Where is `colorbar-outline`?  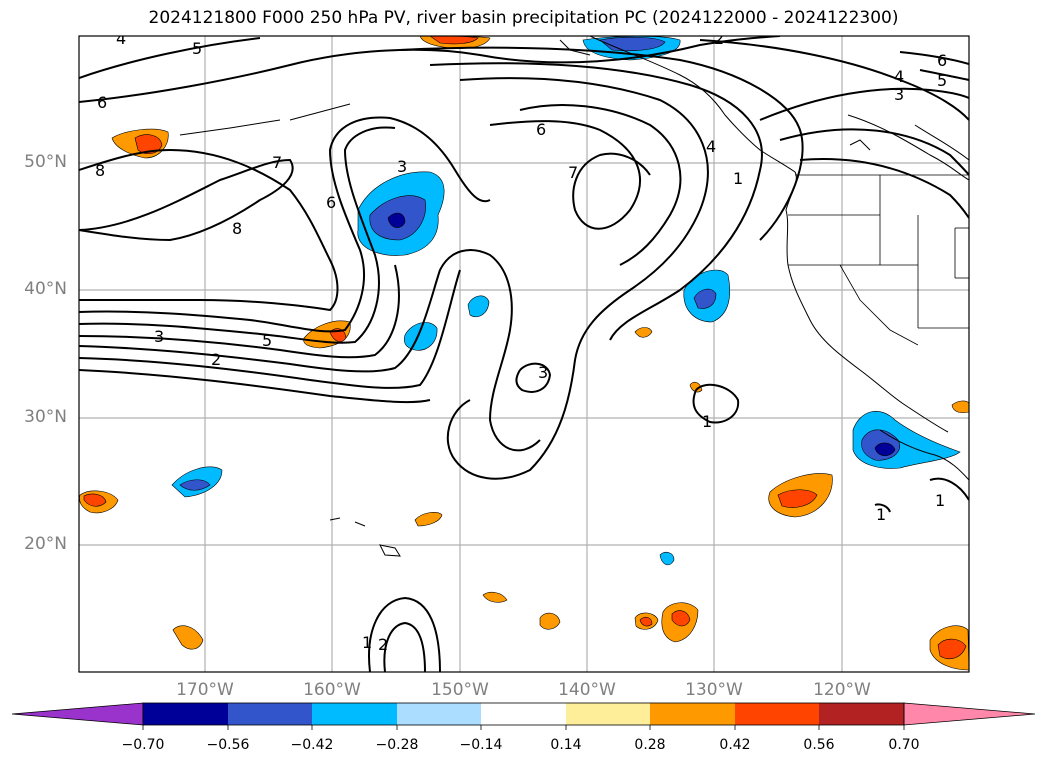
colorbar-outline is located at coordinates (523, 714).